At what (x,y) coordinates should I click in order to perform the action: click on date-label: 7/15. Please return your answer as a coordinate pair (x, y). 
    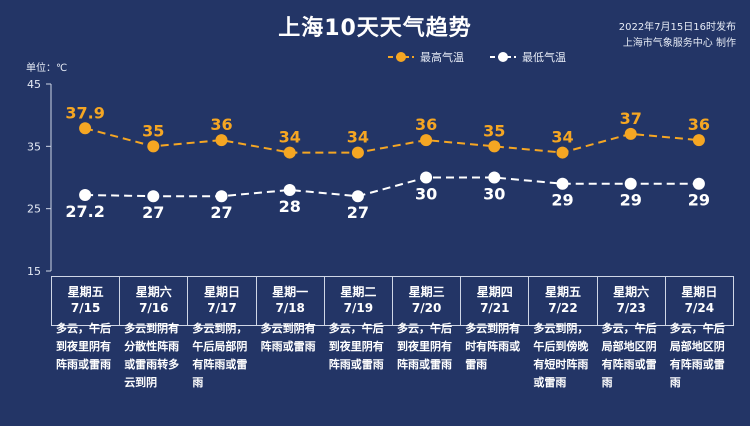
    Looking at the image, I should click on (85, 308).